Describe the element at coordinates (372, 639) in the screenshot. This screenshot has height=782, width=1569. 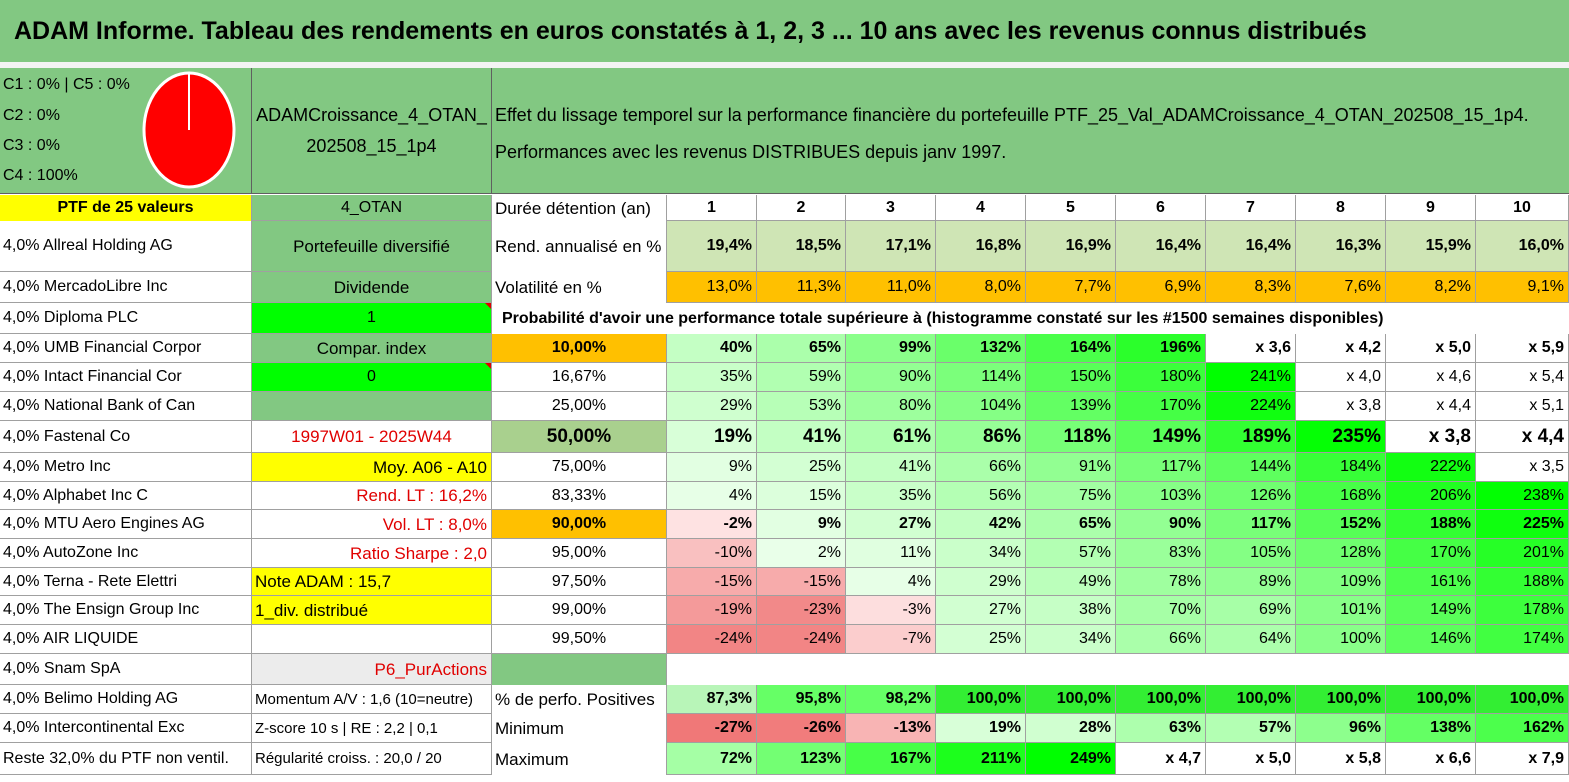
I see `empty-cell` at that location.